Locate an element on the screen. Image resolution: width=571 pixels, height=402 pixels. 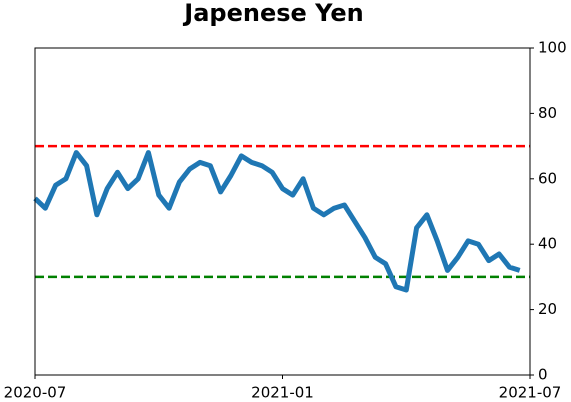
x-tick-label: 2020-07 is located at coordinates (35, 393).